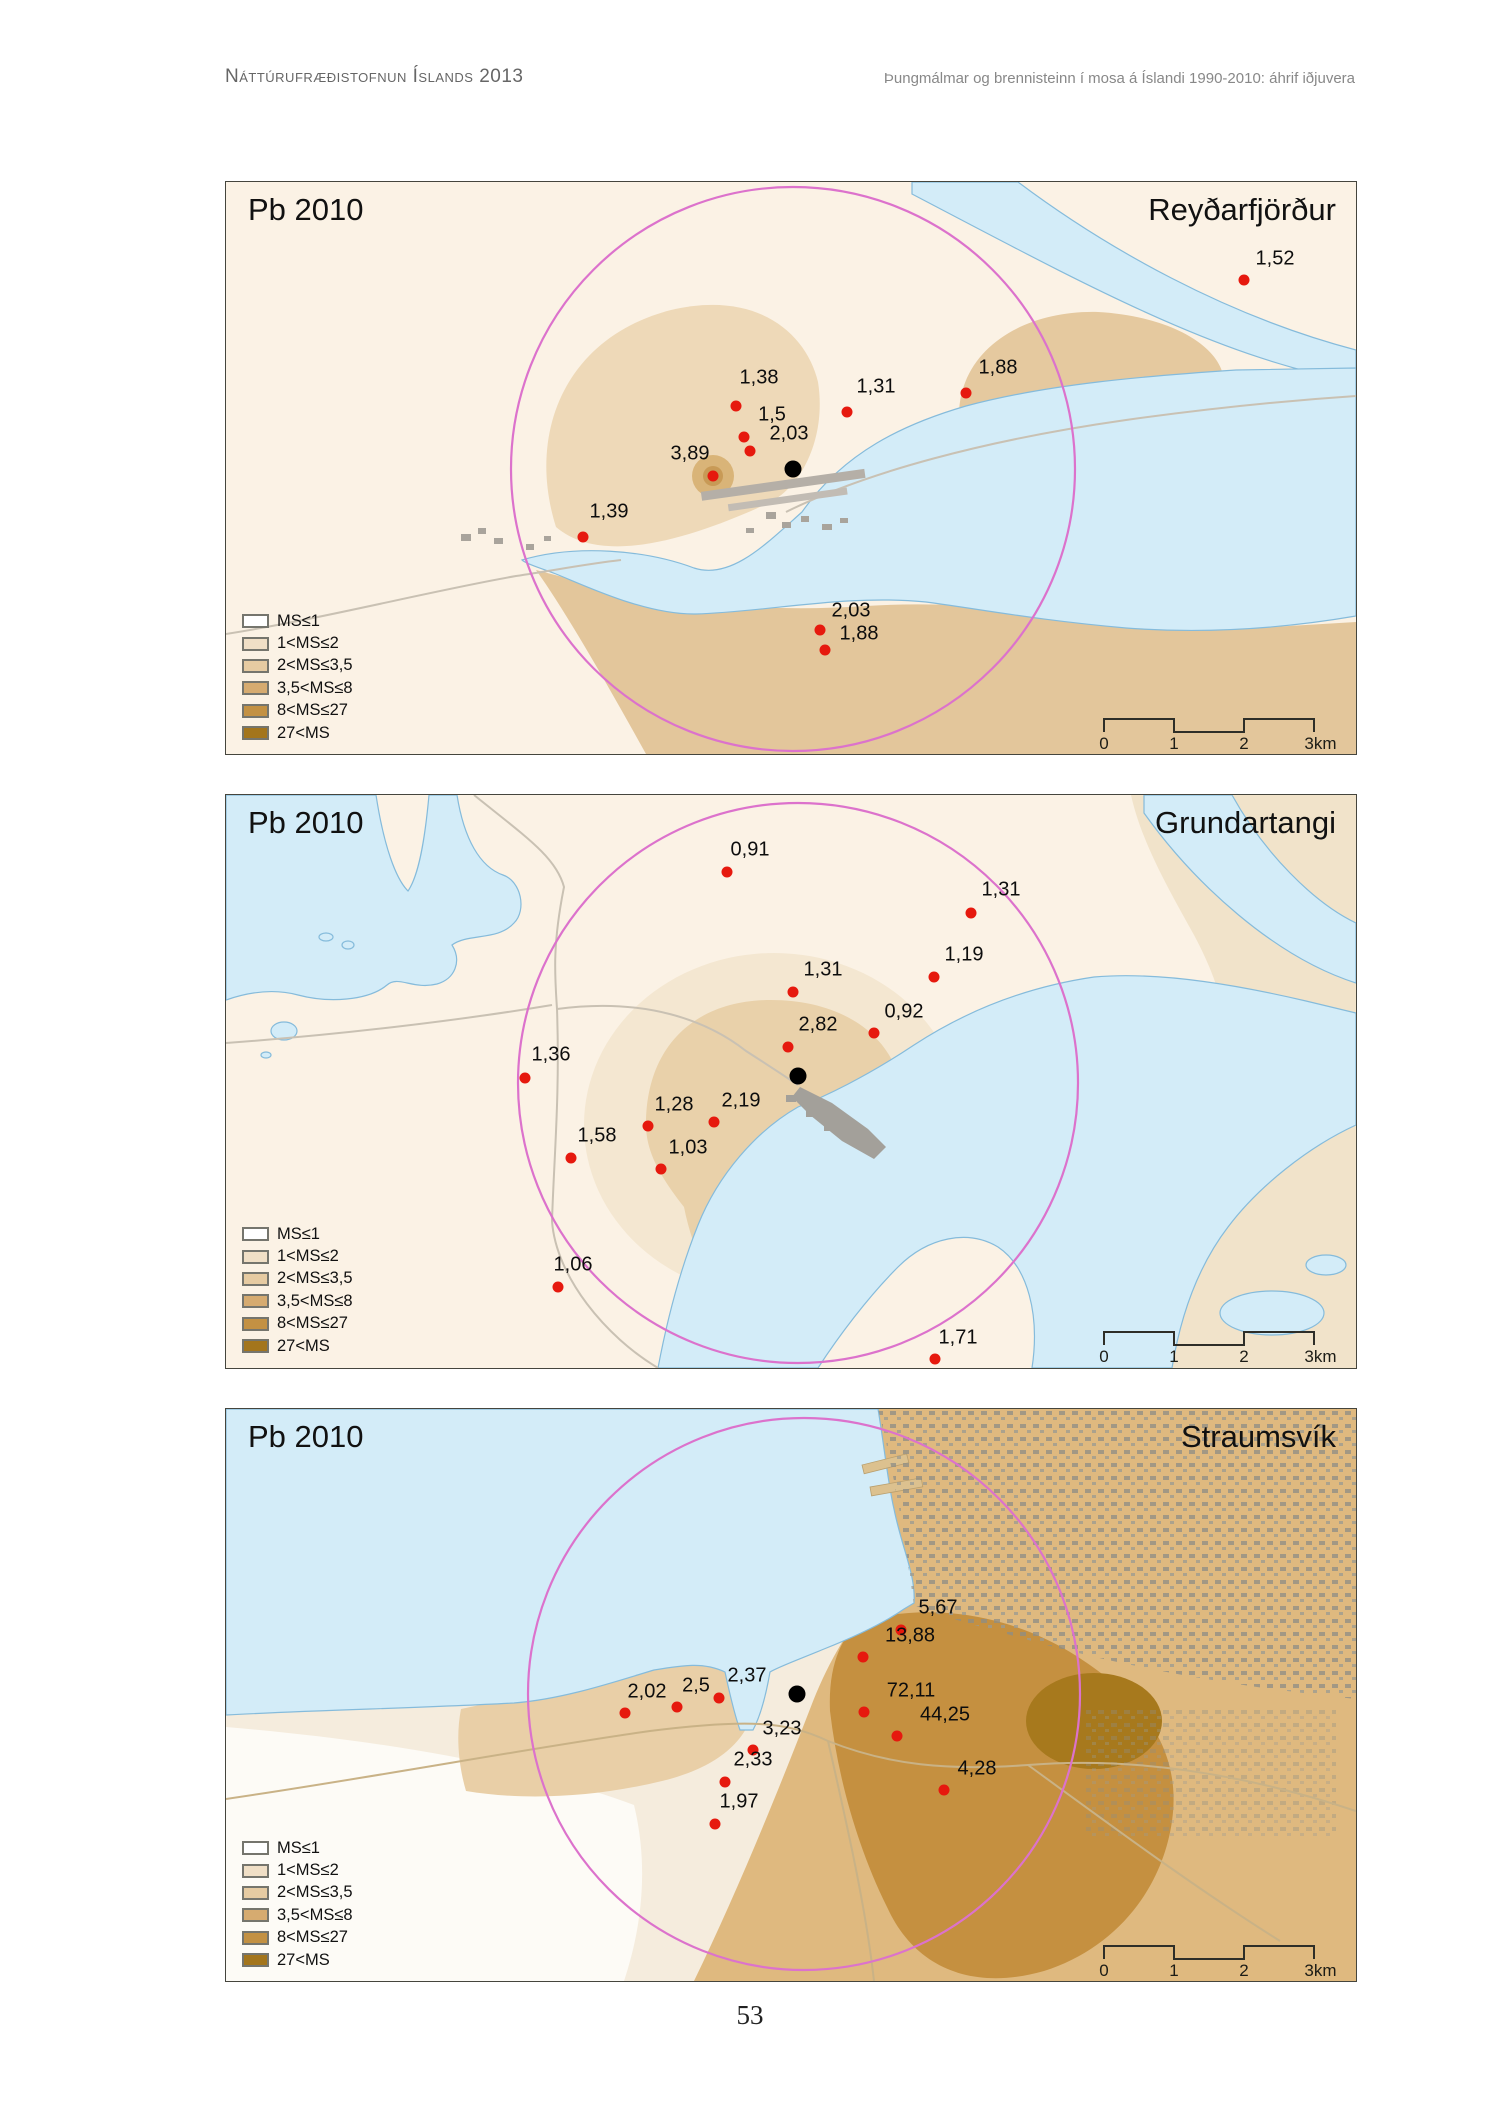 The width and height of the screenshot is (1500, 2122). I want to click on sample-value-label: 1,36, so click(551, 1054).